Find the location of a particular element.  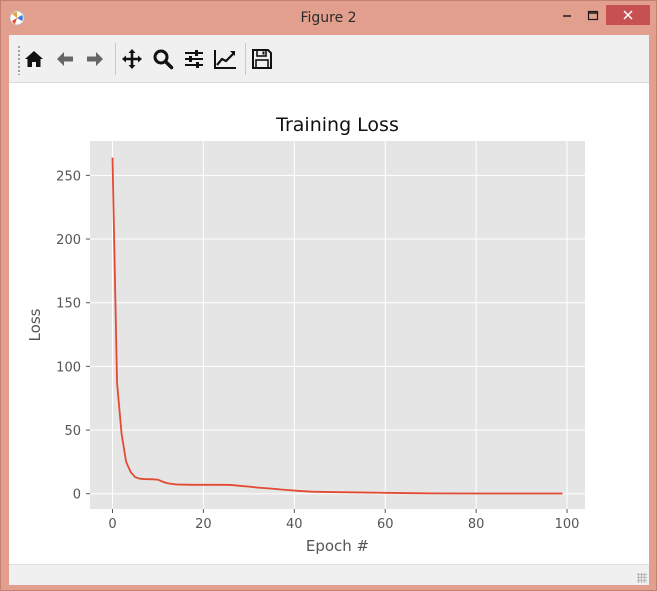

y-tick-label: 0 is located at coordinates (77, 495).